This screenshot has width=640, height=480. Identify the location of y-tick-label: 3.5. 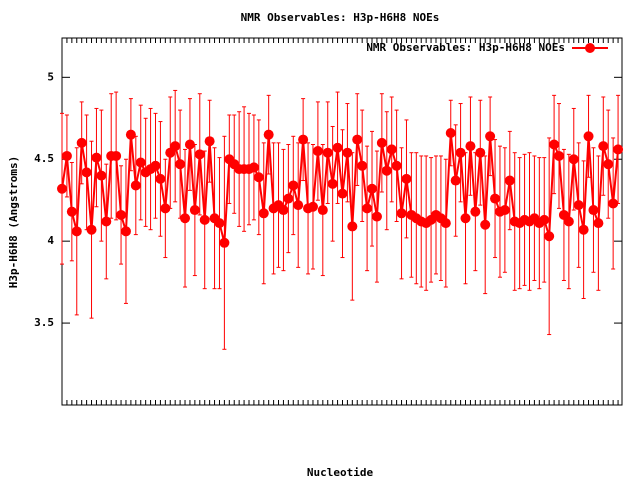
(44, 322).